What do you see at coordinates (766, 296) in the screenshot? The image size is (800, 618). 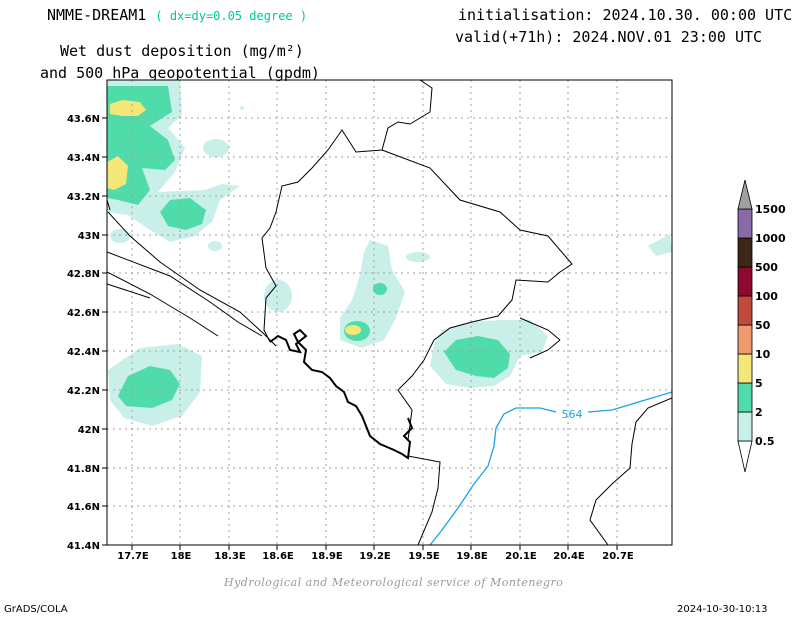 I see `colorbar-label: 100` at bounding box center [766, 296].